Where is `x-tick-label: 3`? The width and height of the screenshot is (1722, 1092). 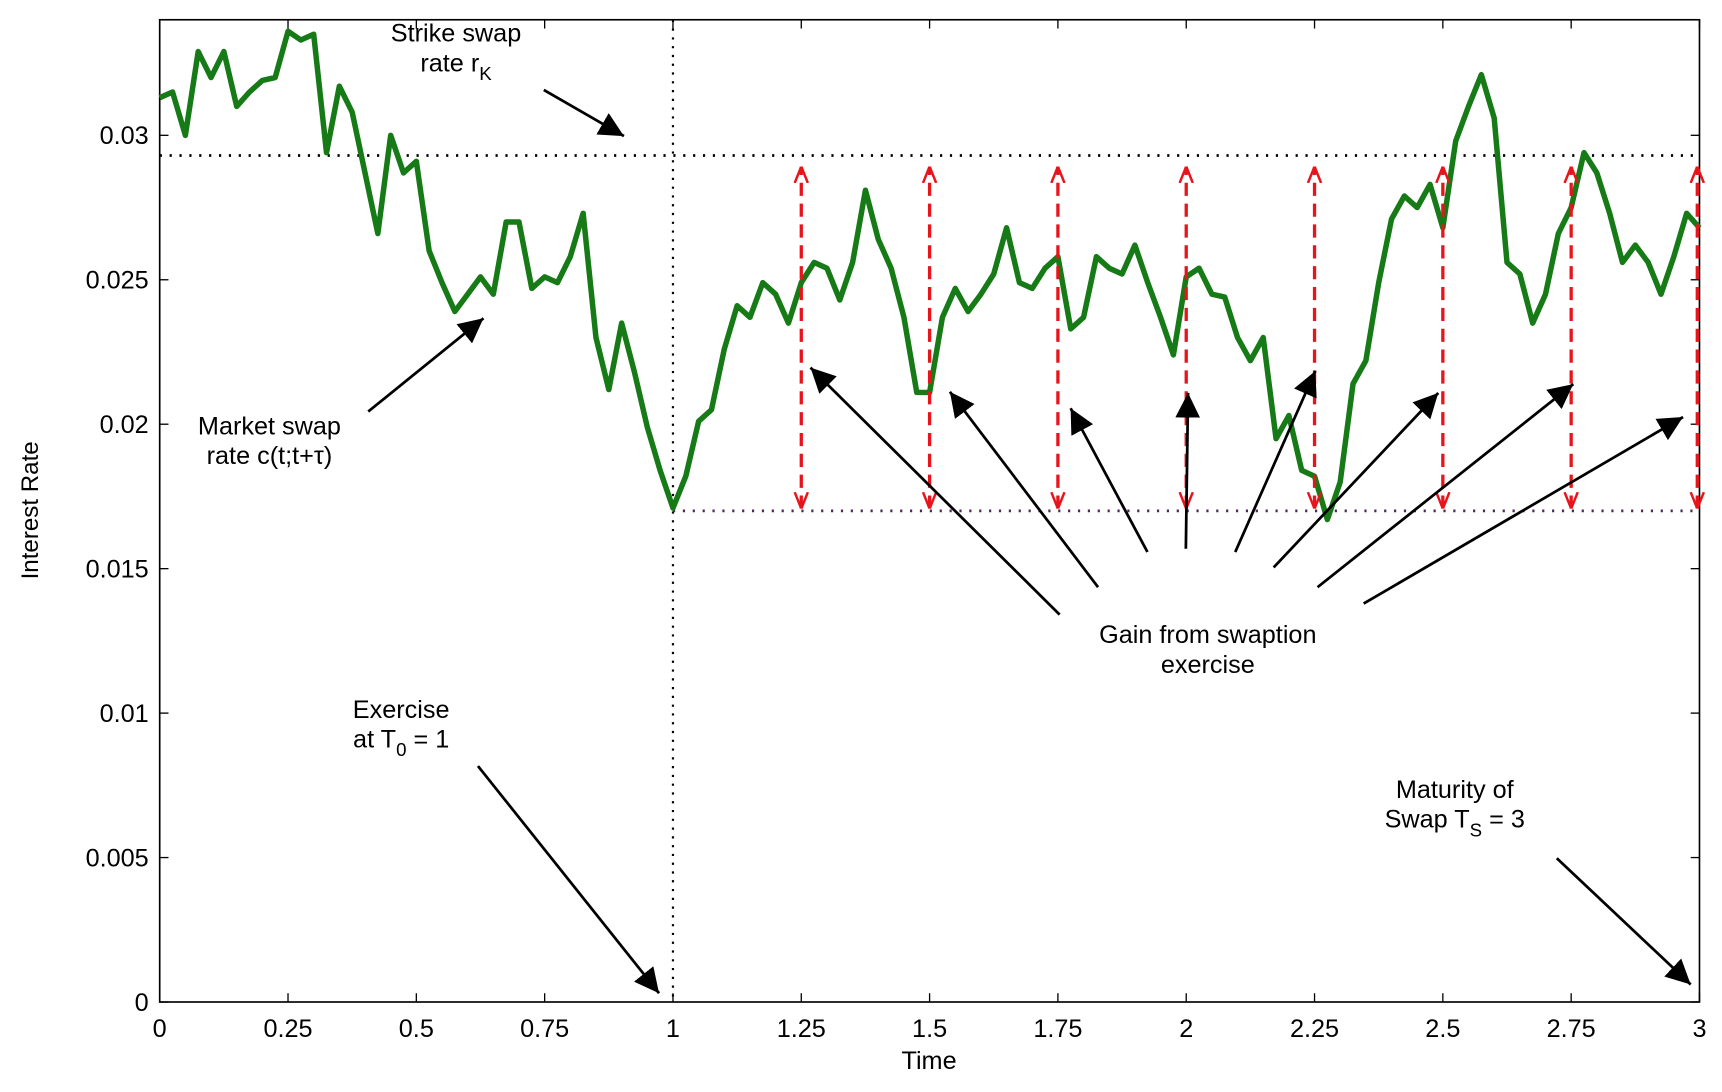 x-tick-label: 3 is located at coordinates (1699, 1029).